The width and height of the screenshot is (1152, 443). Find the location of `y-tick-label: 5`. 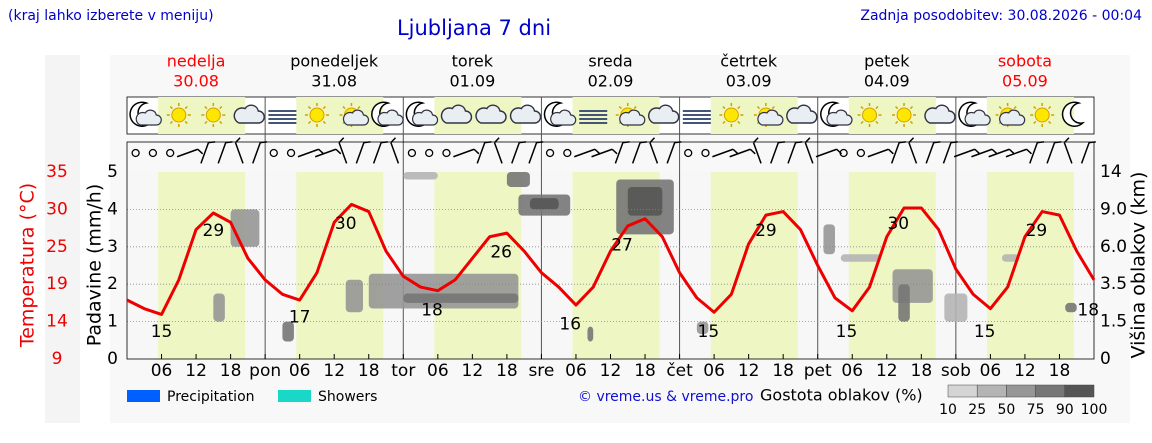

y-tick-label: 5 is located at coordinates (112, 172).